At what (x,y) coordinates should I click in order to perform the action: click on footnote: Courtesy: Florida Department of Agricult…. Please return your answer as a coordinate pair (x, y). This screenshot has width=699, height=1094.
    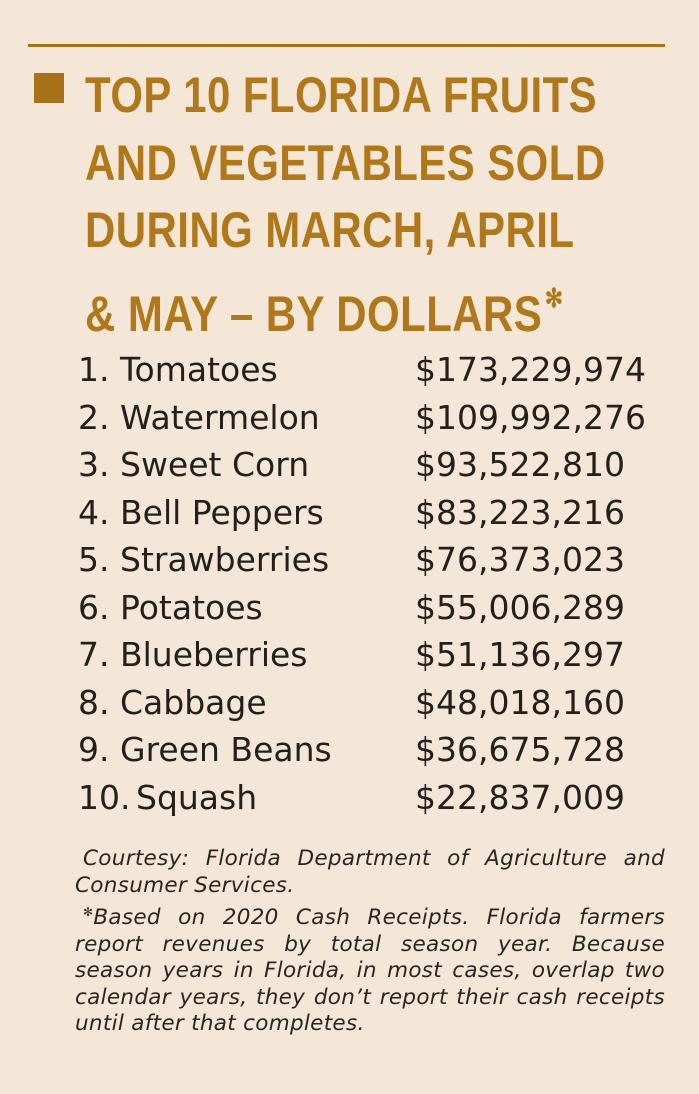
    Looking at the image, I should click on (370, 942).